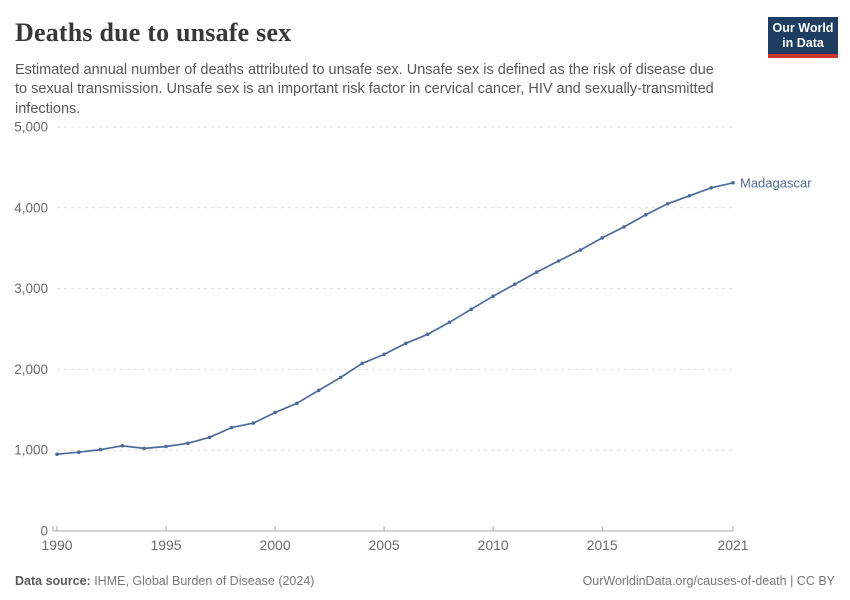 This screenshot has height=600, width=850. I want to click on y-tick-label: 3,000, so click(31, 288).